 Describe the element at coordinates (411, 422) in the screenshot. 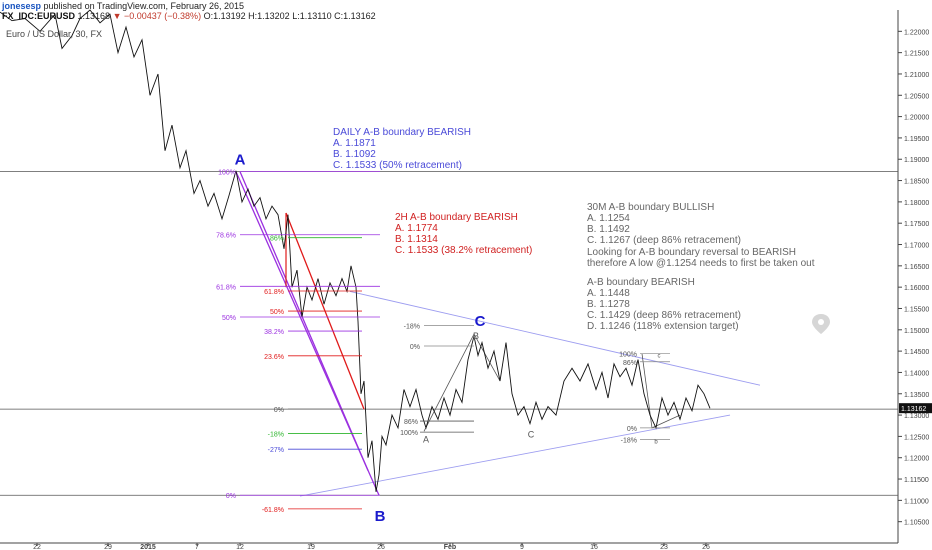

I see `fib-30m-left2-label: 86%` at that location.